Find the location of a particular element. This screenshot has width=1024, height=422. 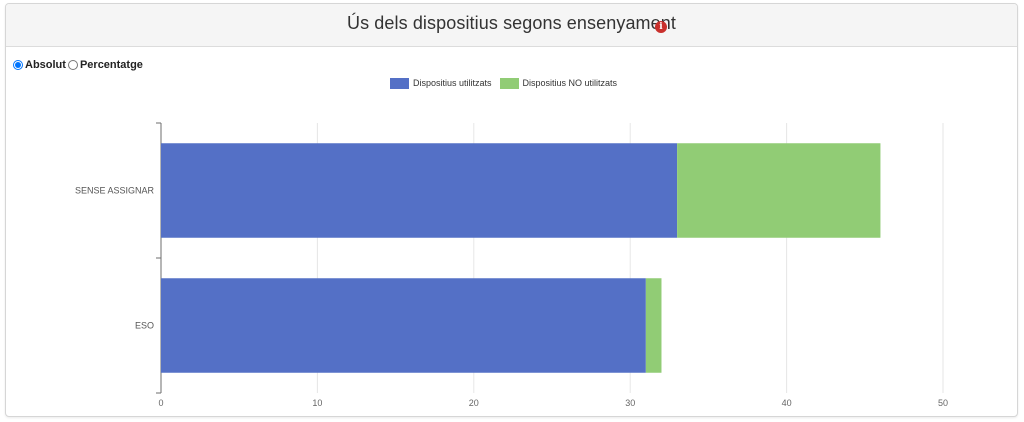

x-tick-label: 20 is located at coordinates (474, 403).